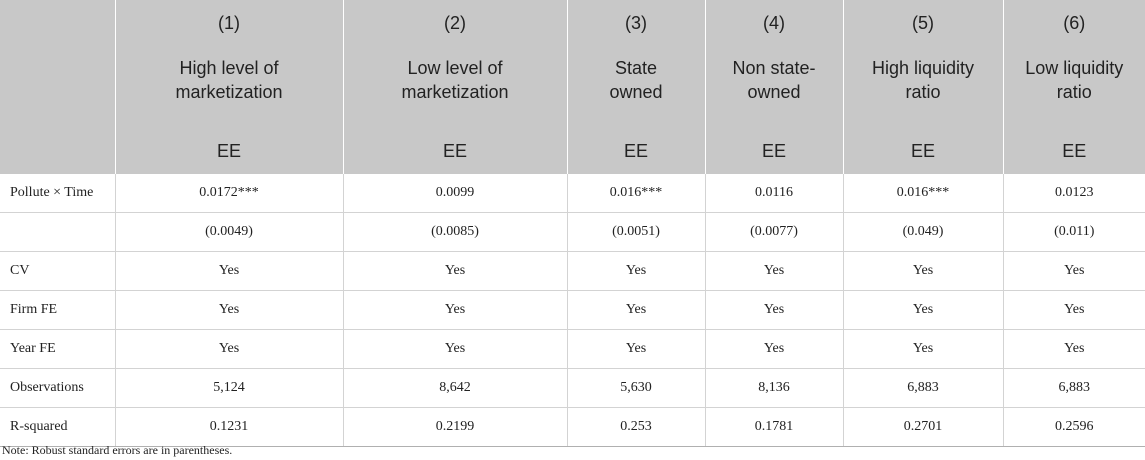  Describe the element at coordinates (57, 427) in the screenshot. I see `row-label: R-squared` at that location.